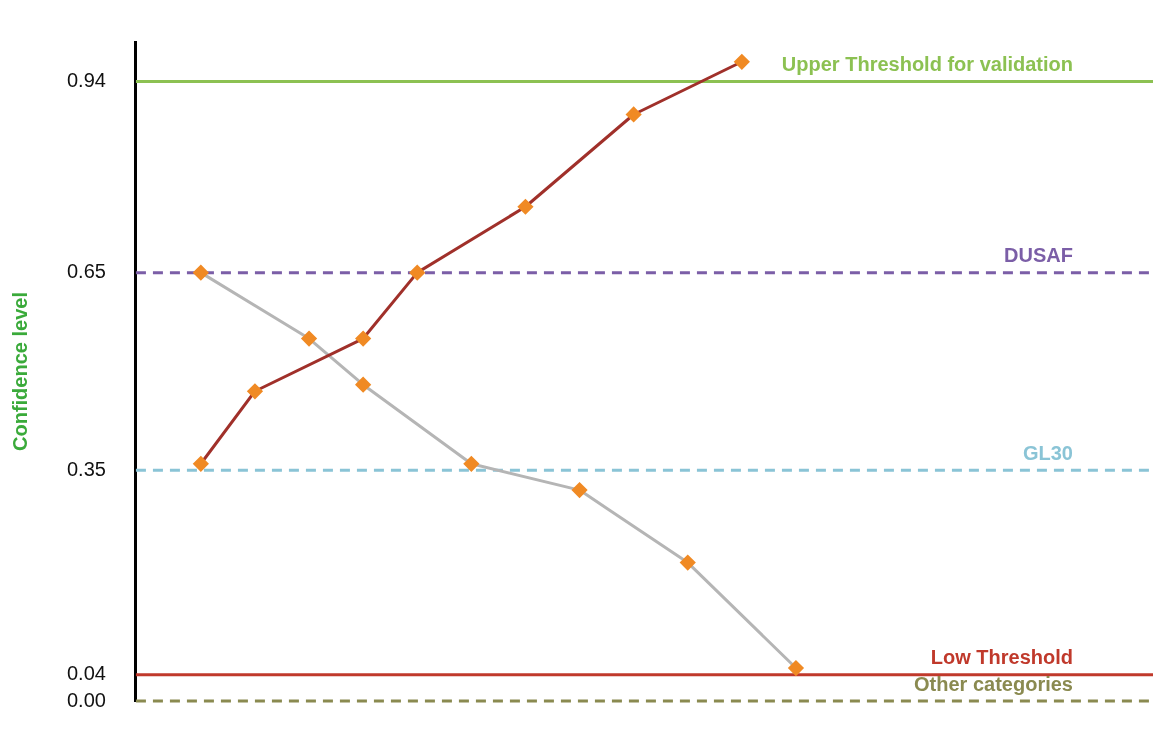  What do you see at coordinates (927, 64) in the screenshot?
I see `ref-line-label: Upper Threshold for validation` at bounding box center [927, 64].